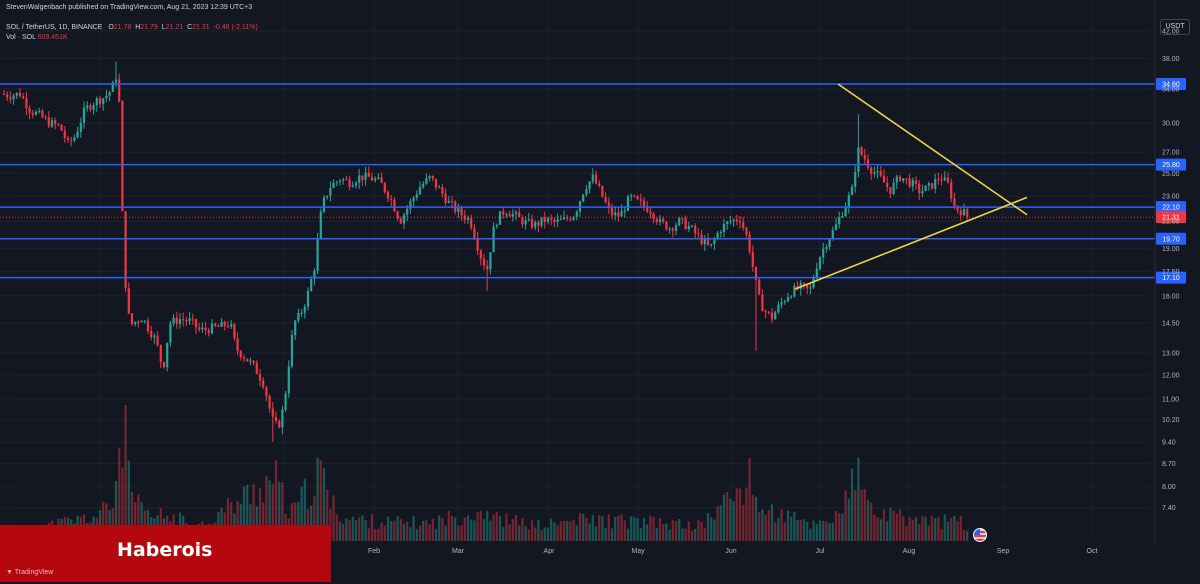  What do you see at coordinates (1175, 27) in the screenshot?
I see `currency-unit-button: USDT` at bounding box center [1175, 27].